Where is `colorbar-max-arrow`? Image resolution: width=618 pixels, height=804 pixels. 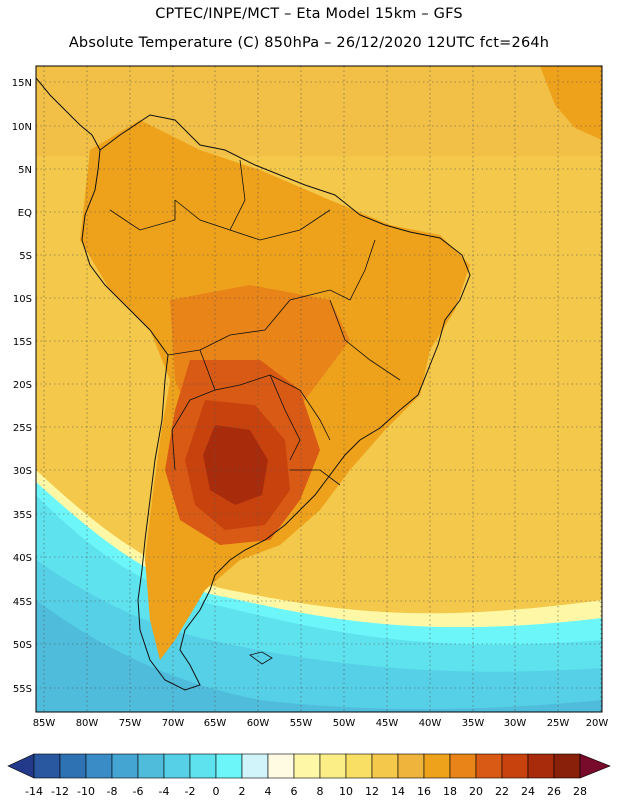 colorbar-max-arrow is located at coordinates (595, 766).